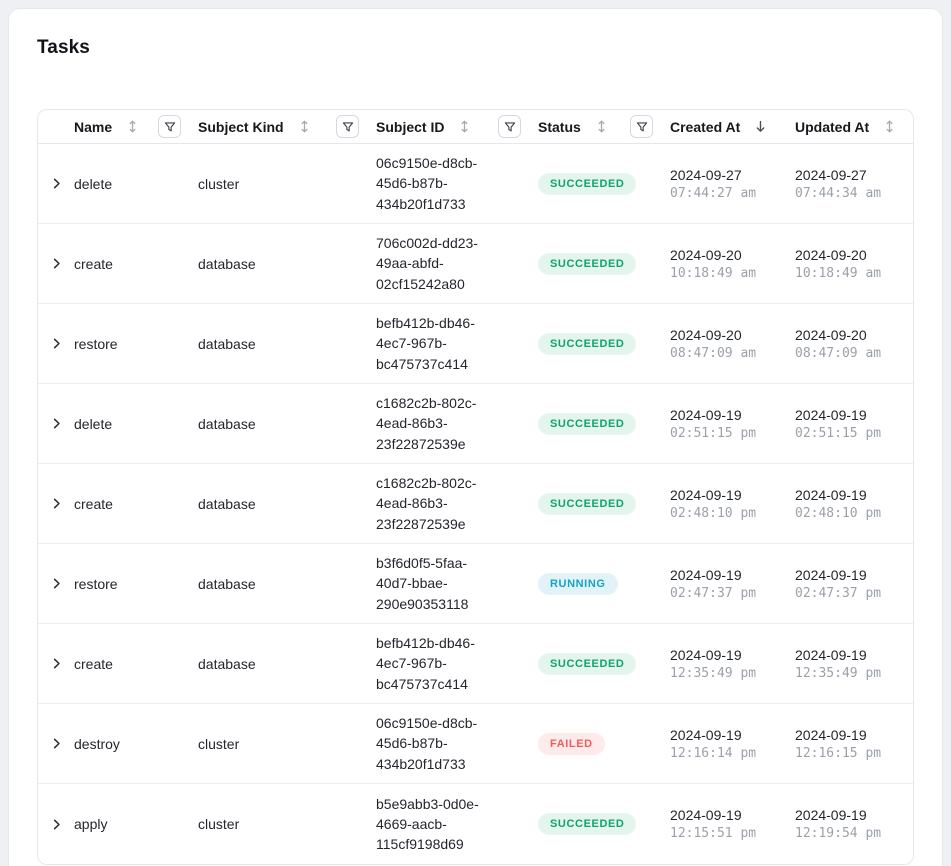  Describe the element at coordinates (838, 753) in the screenshot. I see `updated-time: 12:16:15 pm` at that location.